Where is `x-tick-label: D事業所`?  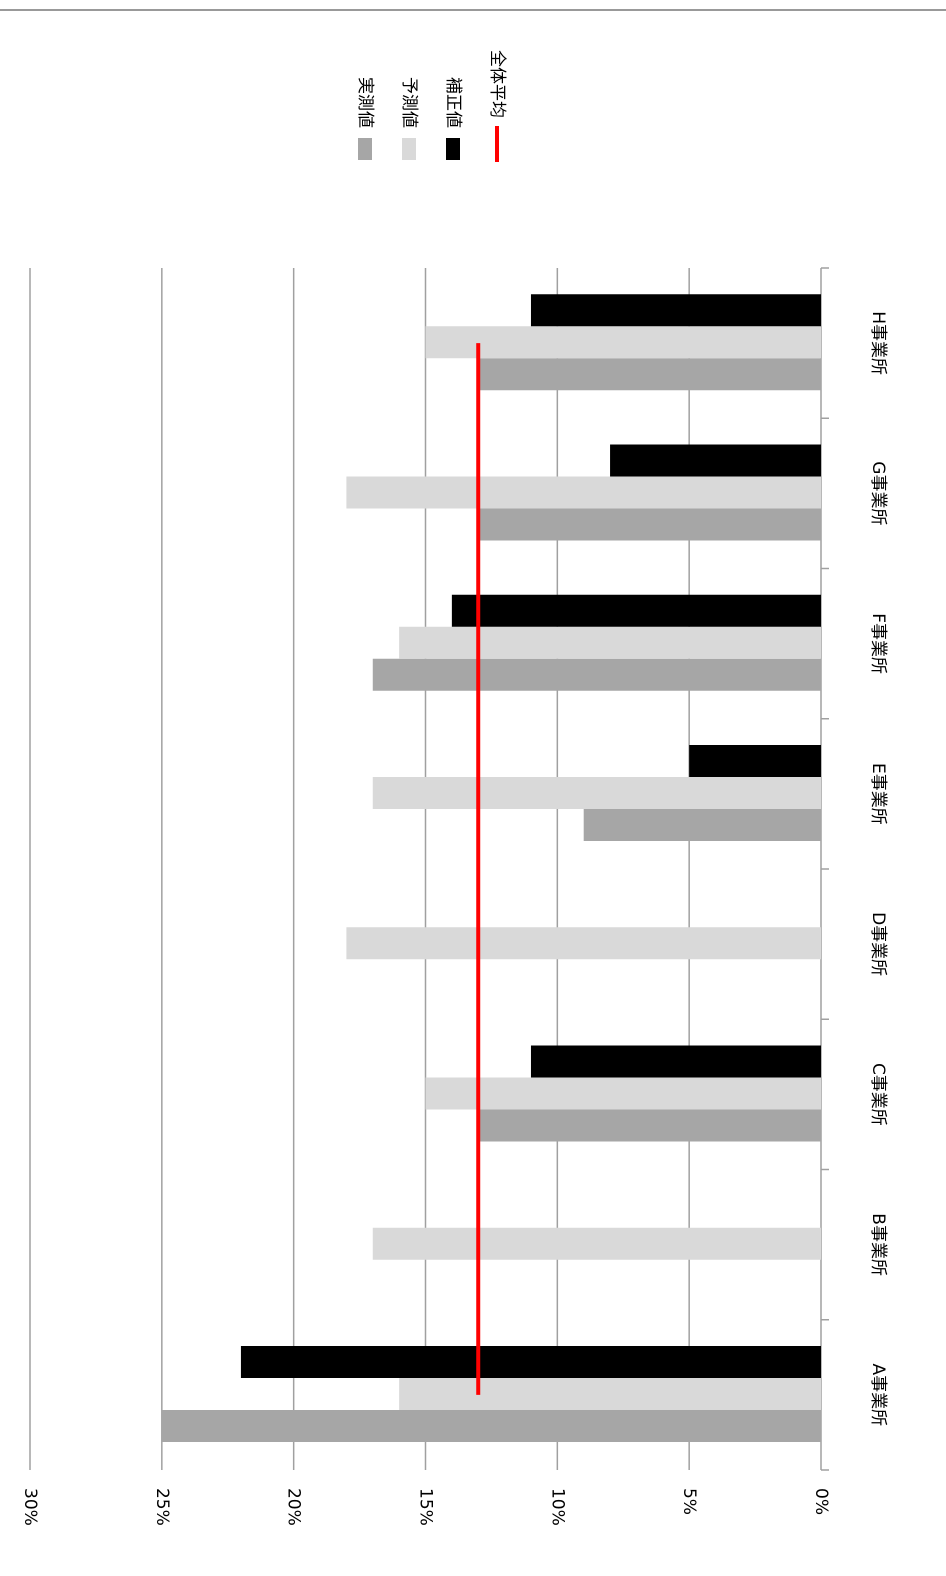 x-tick-label: D事業所 is located at coordinates (878, 944).